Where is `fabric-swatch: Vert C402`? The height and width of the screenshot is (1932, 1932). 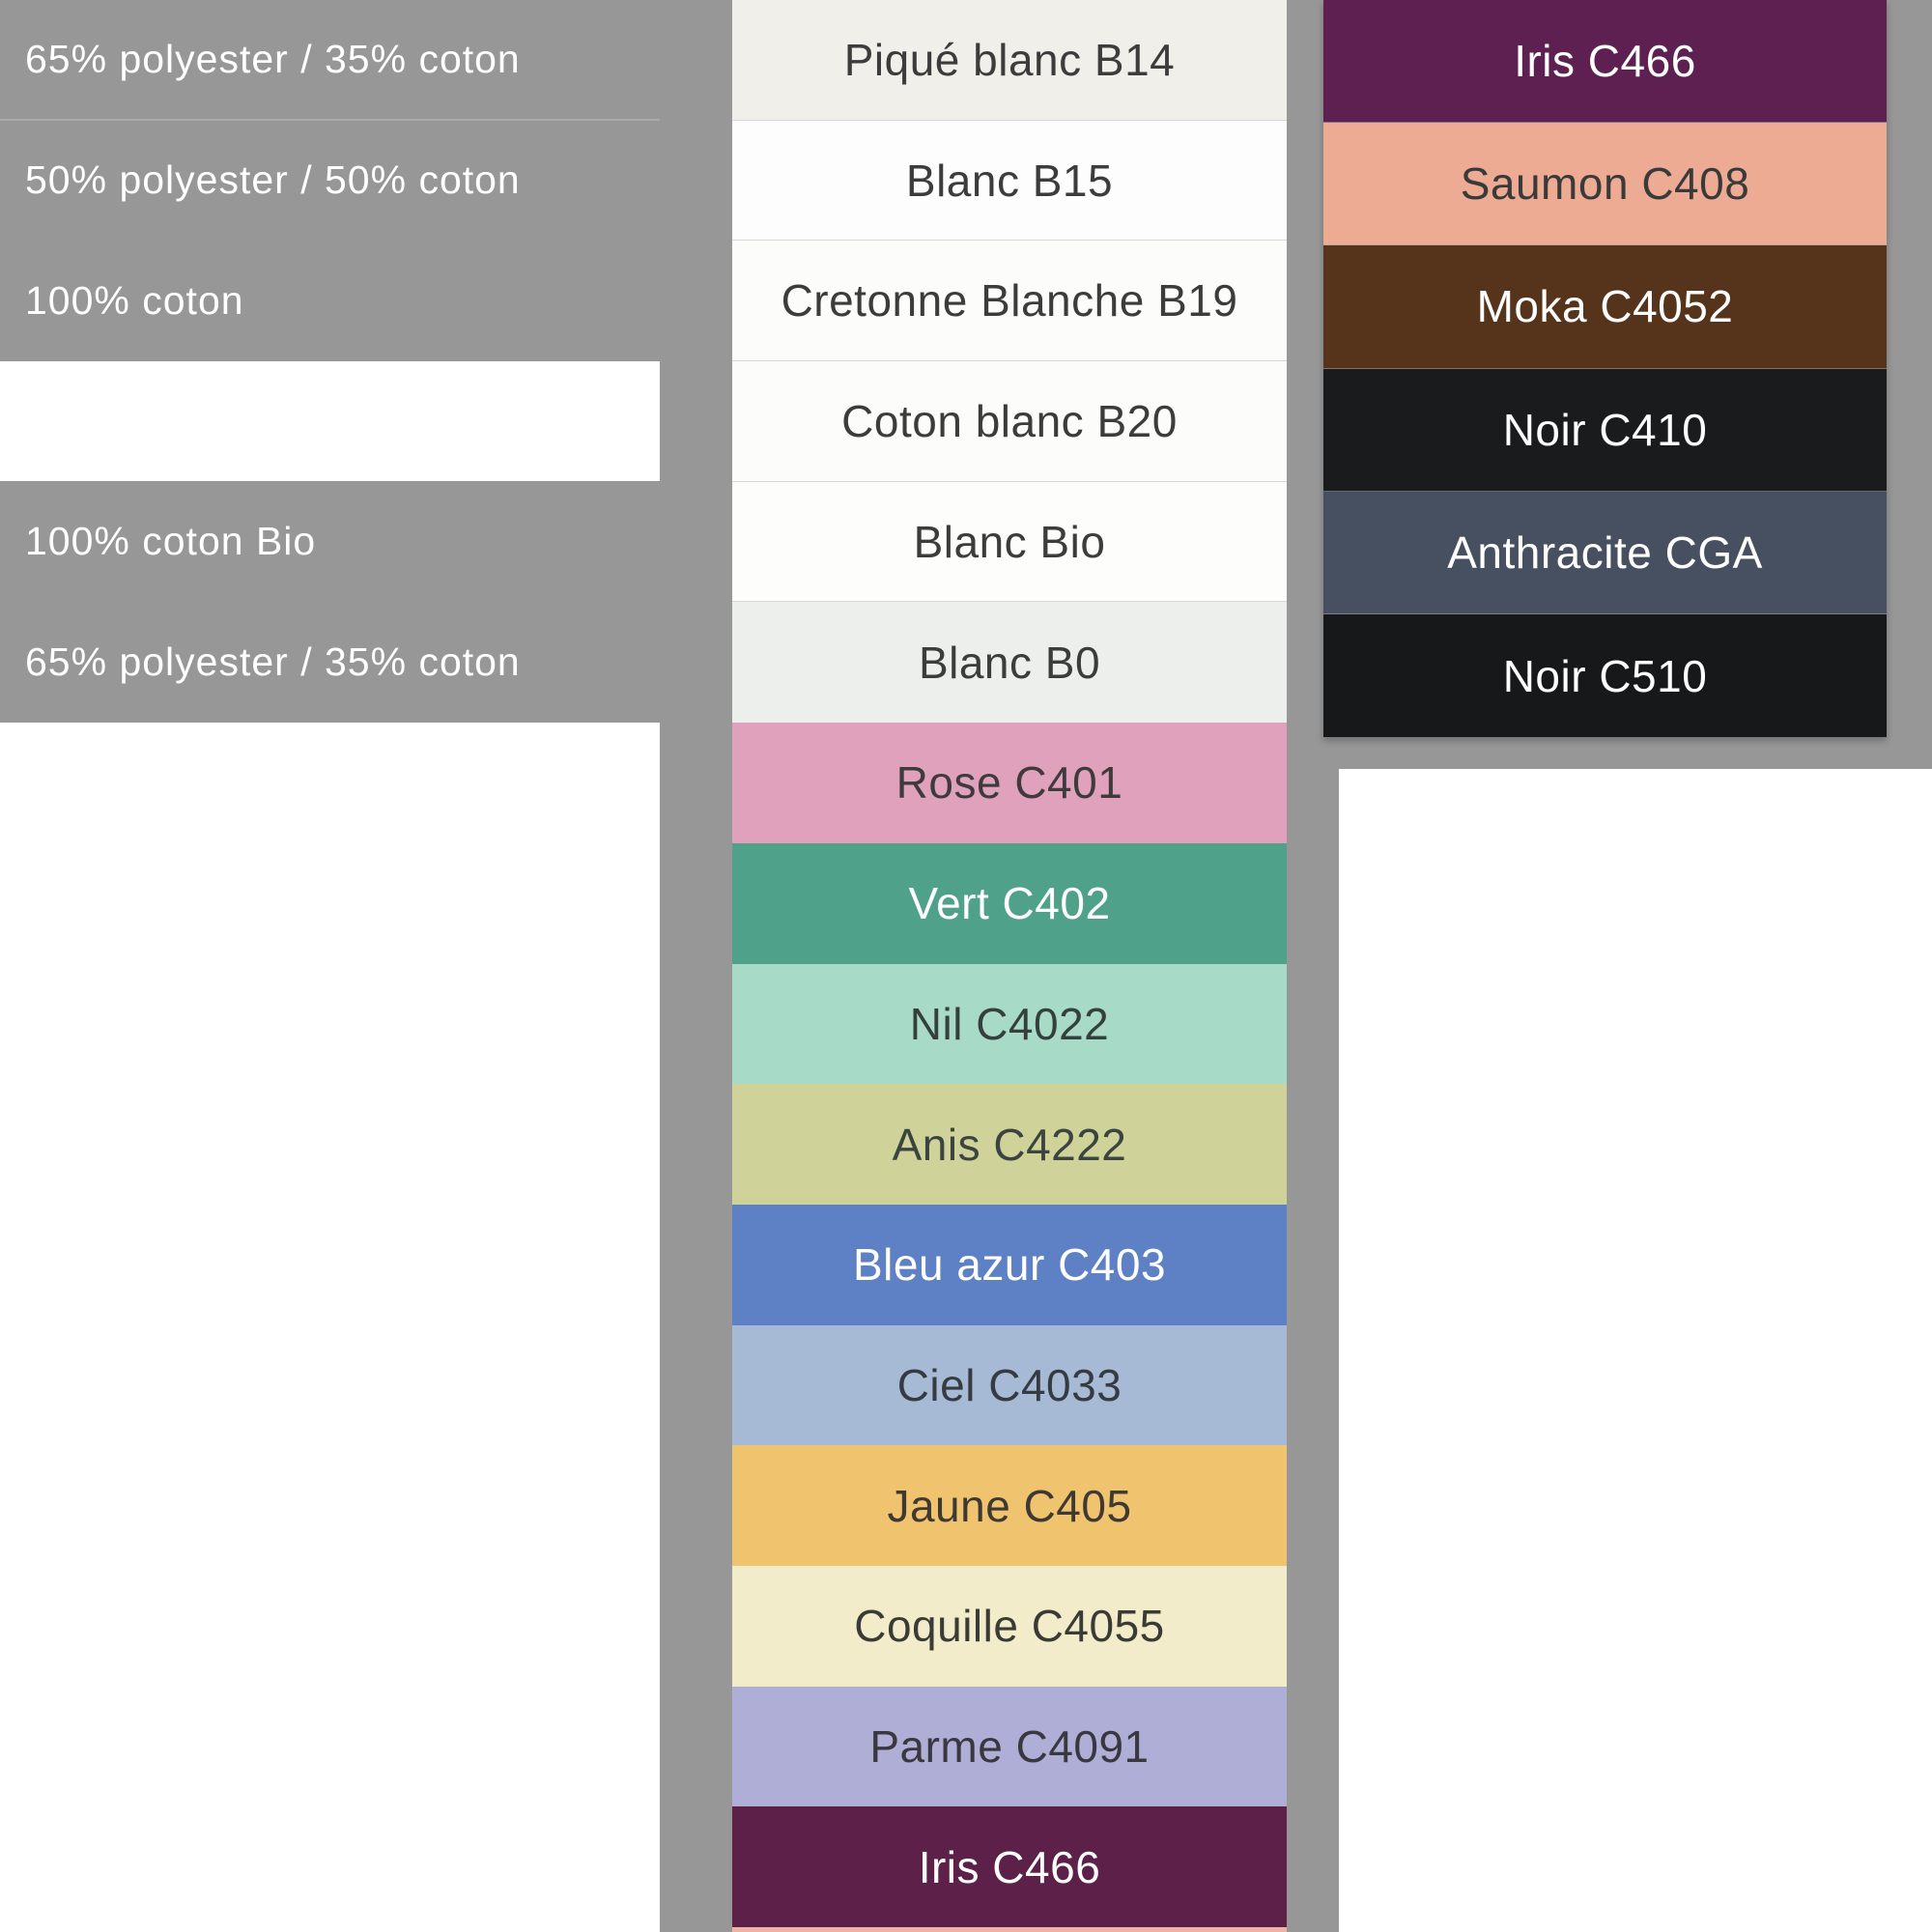
fabric-swatch: Vert C402 is located at coordinates (1009, 903).